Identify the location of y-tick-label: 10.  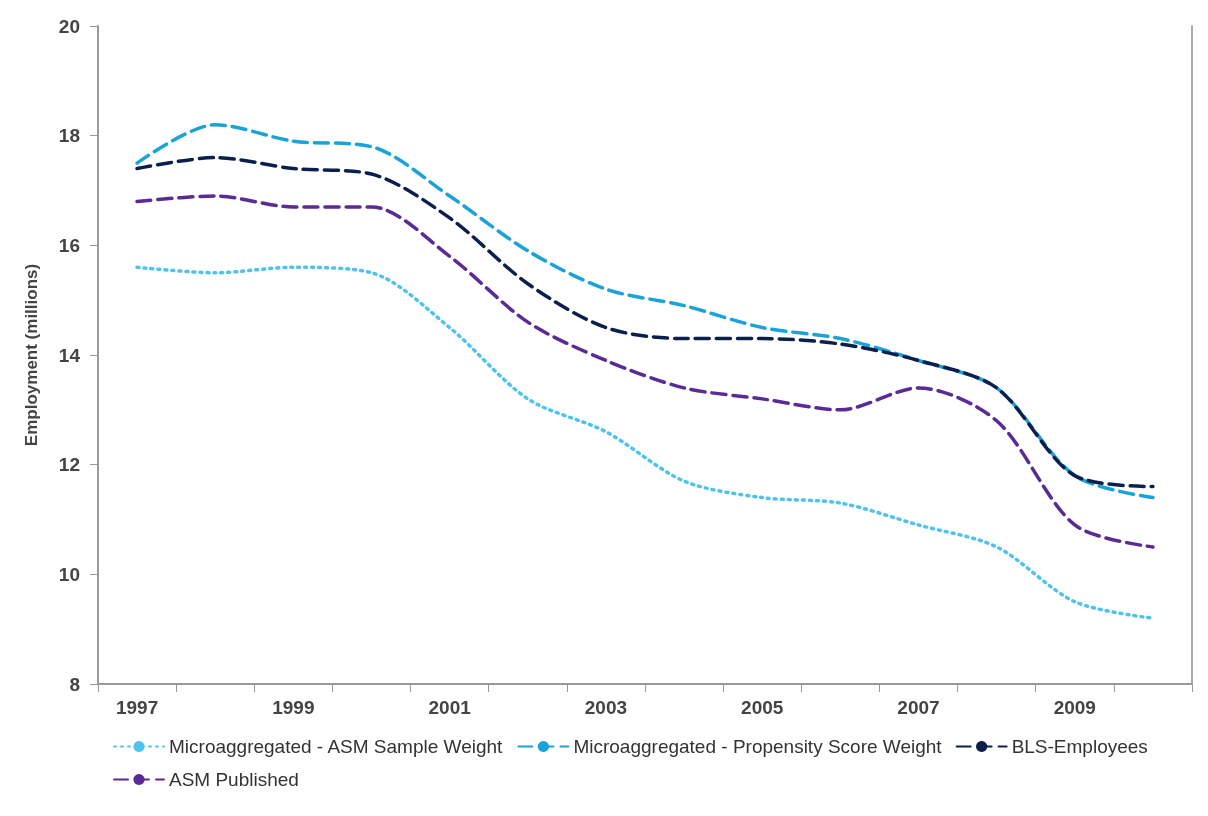
(69, 574).